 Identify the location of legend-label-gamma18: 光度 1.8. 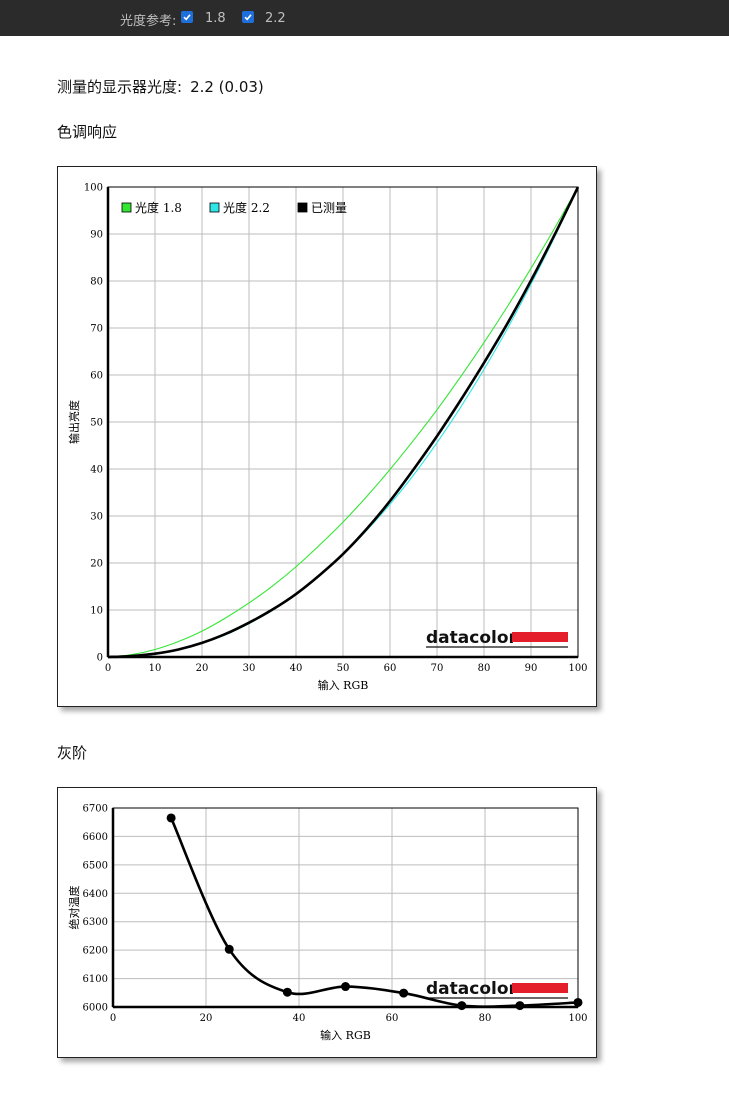
(158, 207).